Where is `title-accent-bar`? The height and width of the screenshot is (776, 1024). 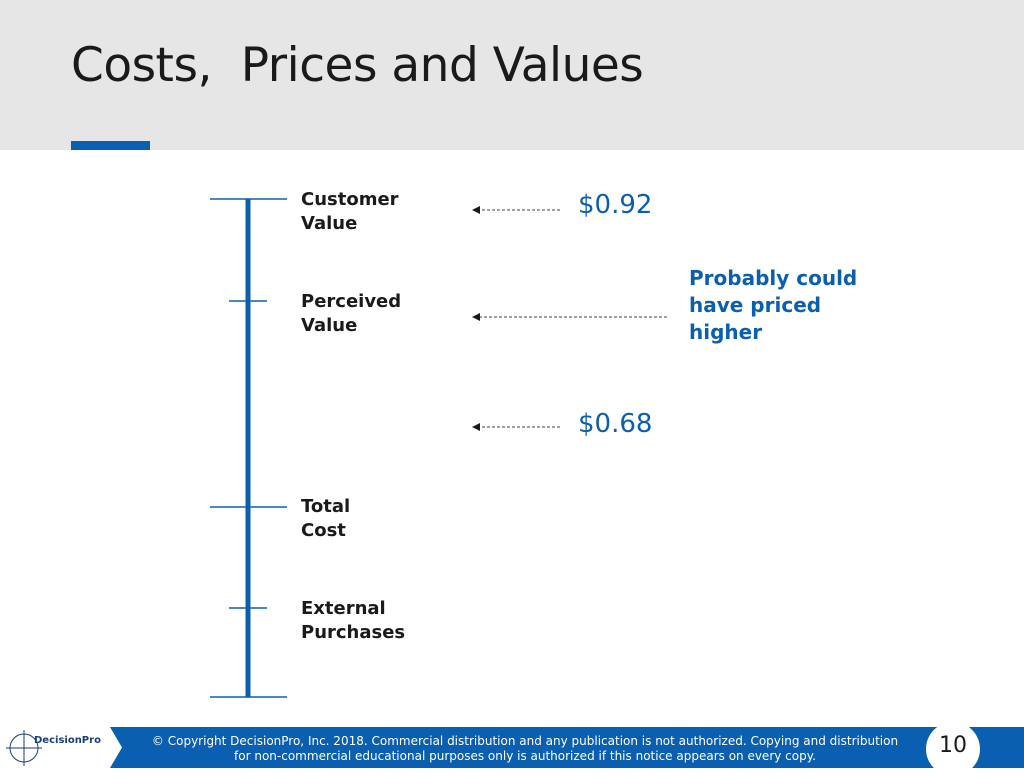
title-accent-bar is located at coordinates (110, 145).